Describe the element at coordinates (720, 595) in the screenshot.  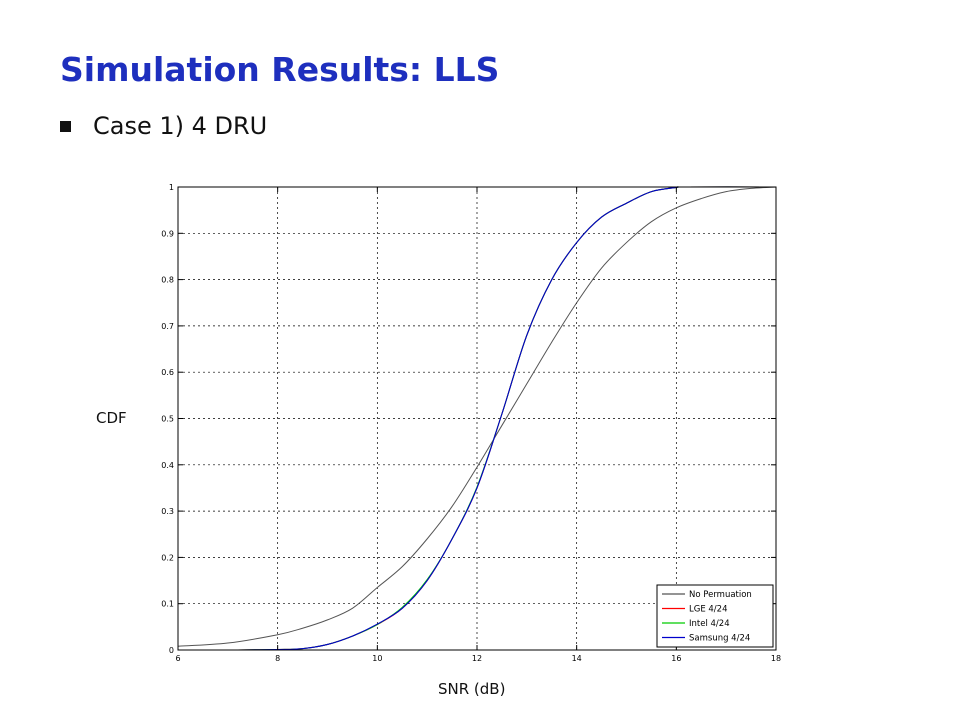
I see `legend-label-0: No Permuation` at that location.